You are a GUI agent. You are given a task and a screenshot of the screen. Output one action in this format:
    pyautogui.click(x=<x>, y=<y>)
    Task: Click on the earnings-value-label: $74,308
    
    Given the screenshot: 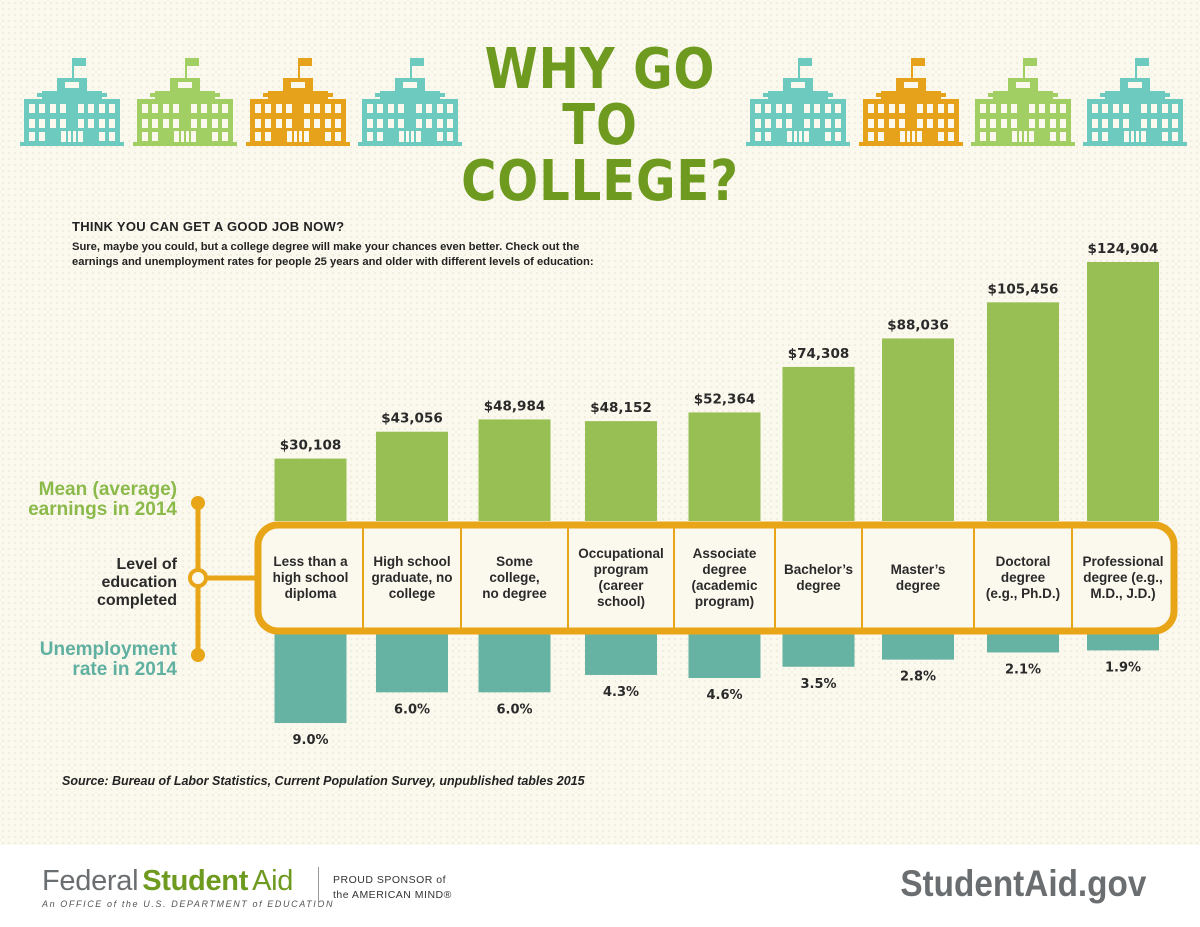 What is the action you would take?
    pyautogui.click(x=819, y=354)
    